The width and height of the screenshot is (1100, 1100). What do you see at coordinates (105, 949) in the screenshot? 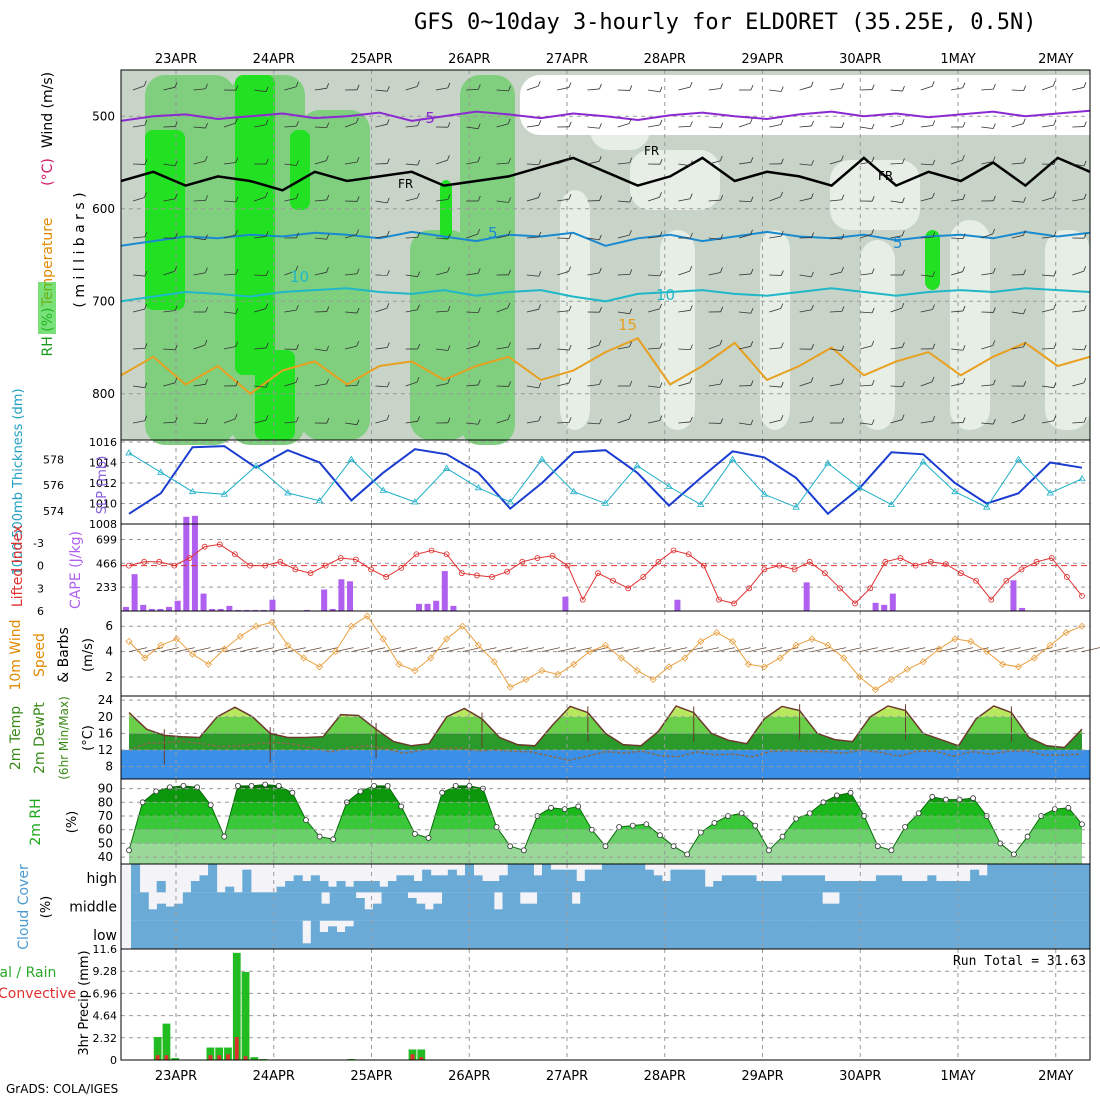
I see `precip-tick-label: 11.6` at bounding box center [105, 949].